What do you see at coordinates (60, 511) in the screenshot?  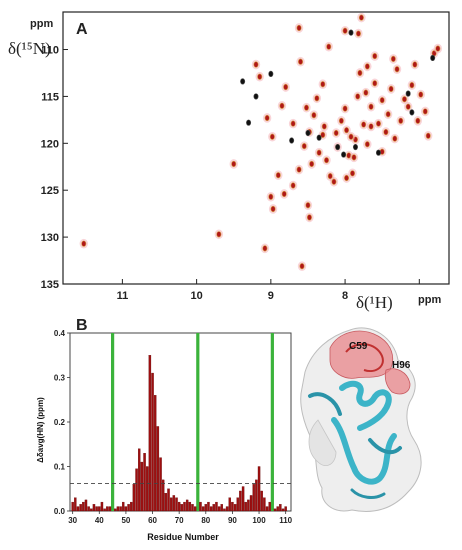 I see `y-tick-label: 0.0` at bounding box center [60, 511].